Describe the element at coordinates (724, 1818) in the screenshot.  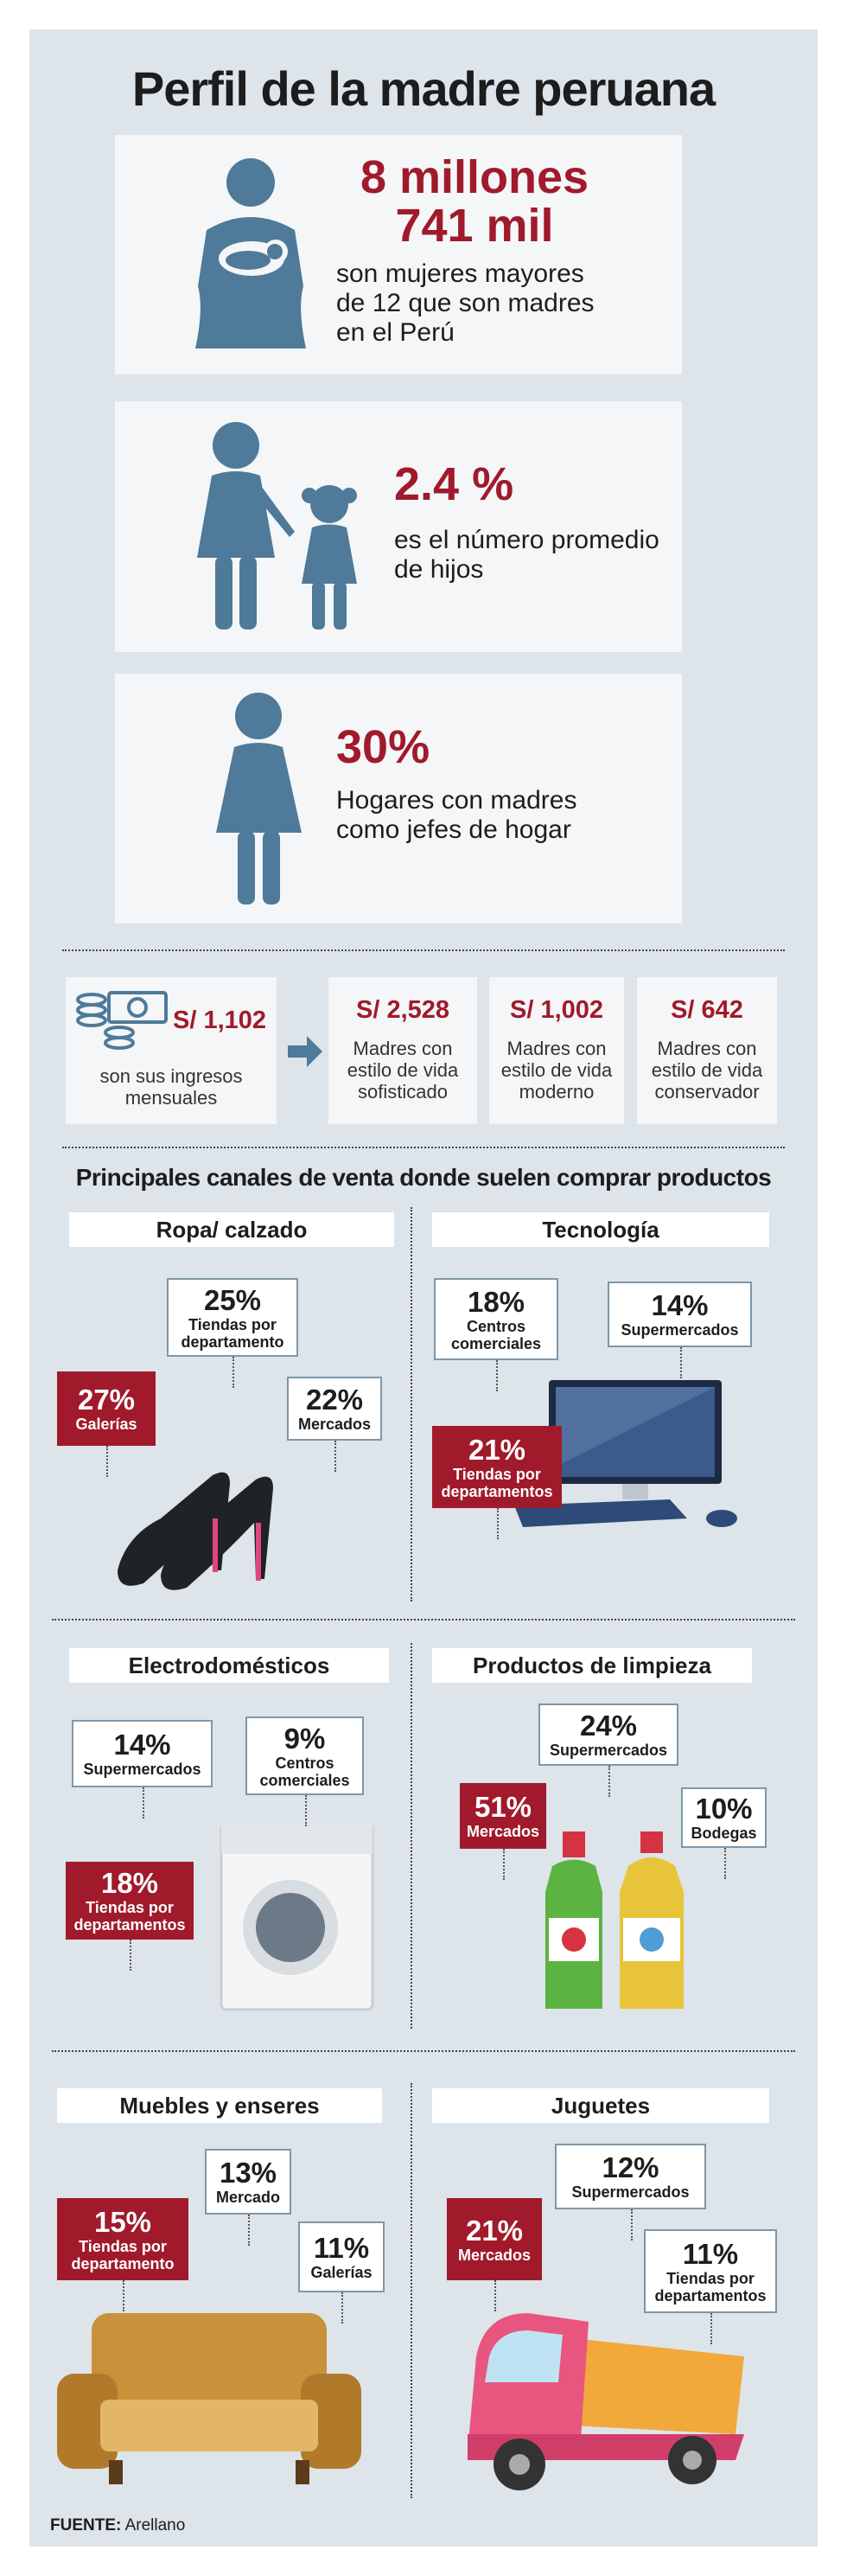
I see `channel-item: 10% Bodegas` at that location.